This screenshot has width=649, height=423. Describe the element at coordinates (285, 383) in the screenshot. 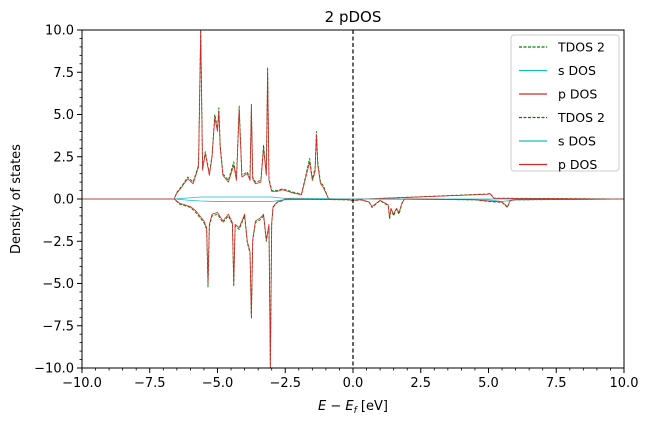

I see `x-tick-label: −2.5` at that location.